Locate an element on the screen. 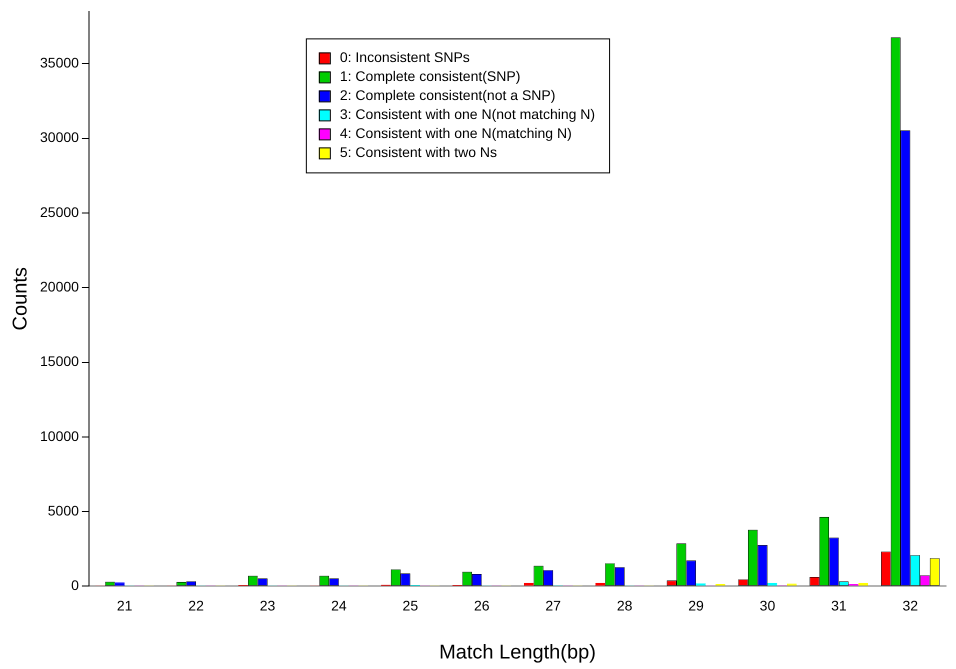  legend-label: 2: Complete consistent(not a SNP) is located at coordinates (448, 94).